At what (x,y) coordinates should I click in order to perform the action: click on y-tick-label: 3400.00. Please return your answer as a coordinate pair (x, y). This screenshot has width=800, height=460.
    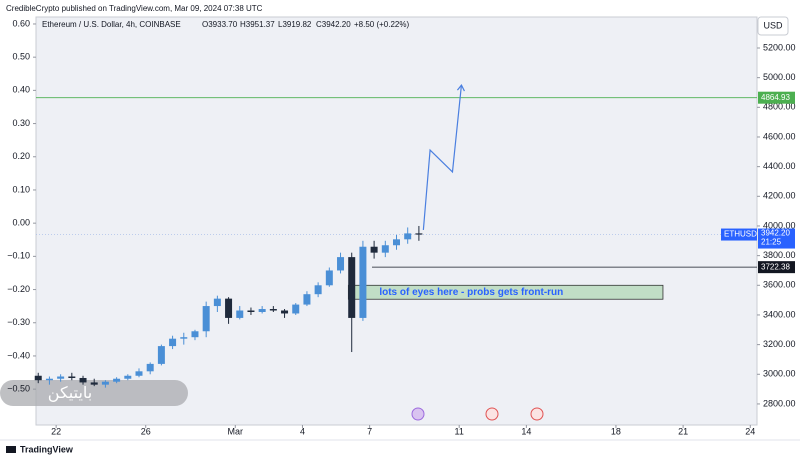
    Looking at the image, I should click on (779, 314).